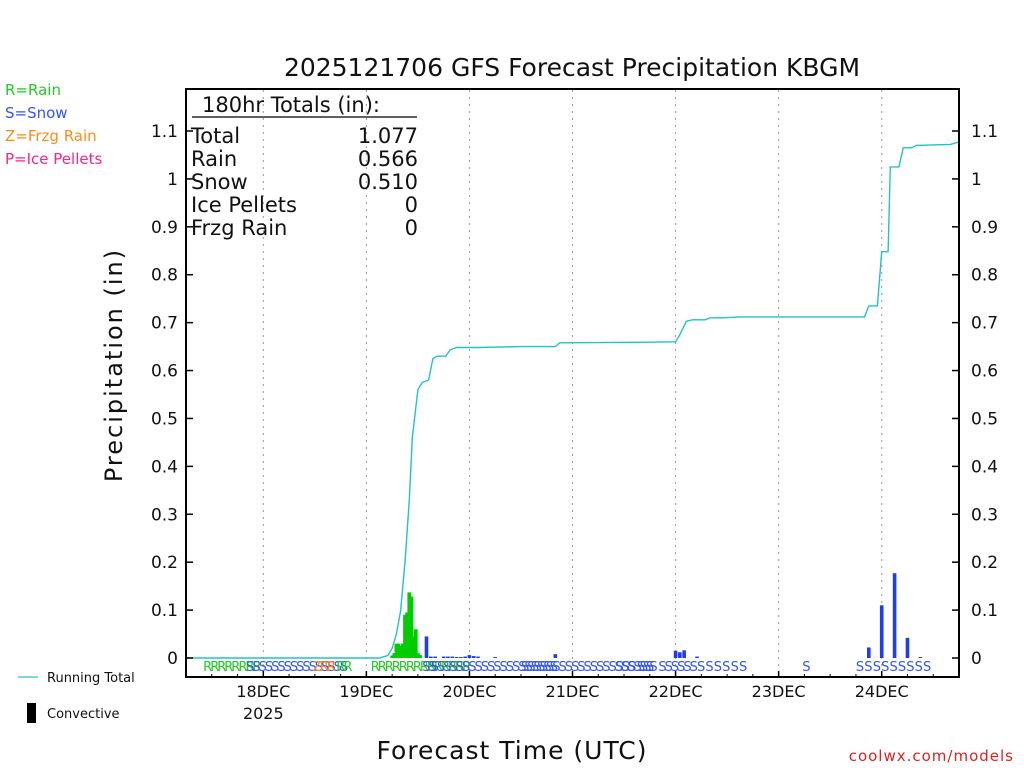 Image resolution: width=1024 pixels, height=768 pixels. What do you see at coordinates (573, 691) in the screenshot?
I see `x-tick-label: 21DEC` at bounding box center [573, 691].